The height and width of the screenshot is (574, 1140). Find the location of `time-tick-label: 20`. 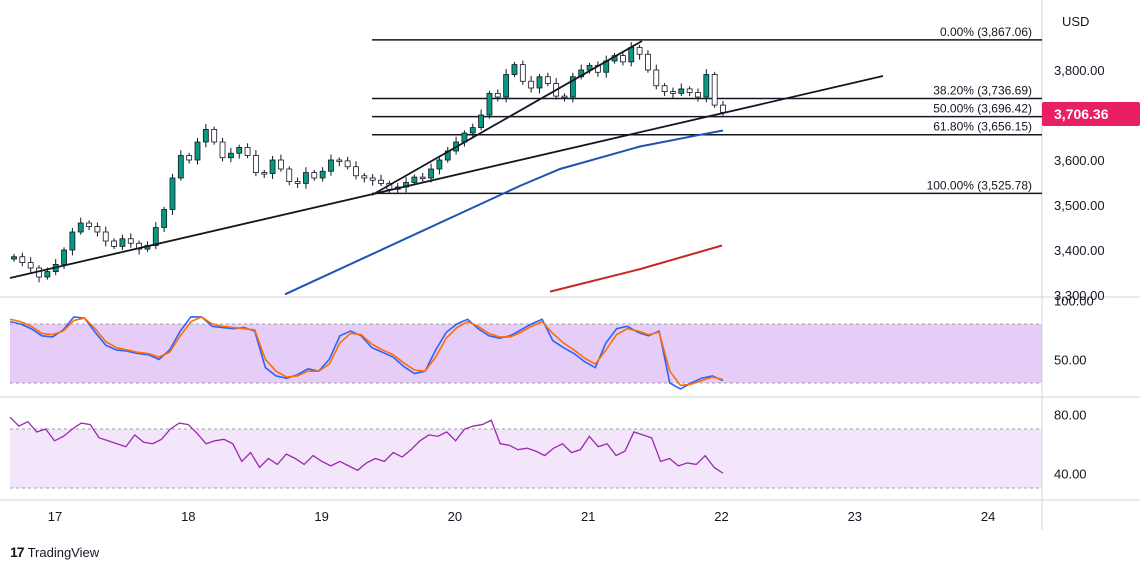

time-tick-label: 20 is located at coordinates (455, 516).